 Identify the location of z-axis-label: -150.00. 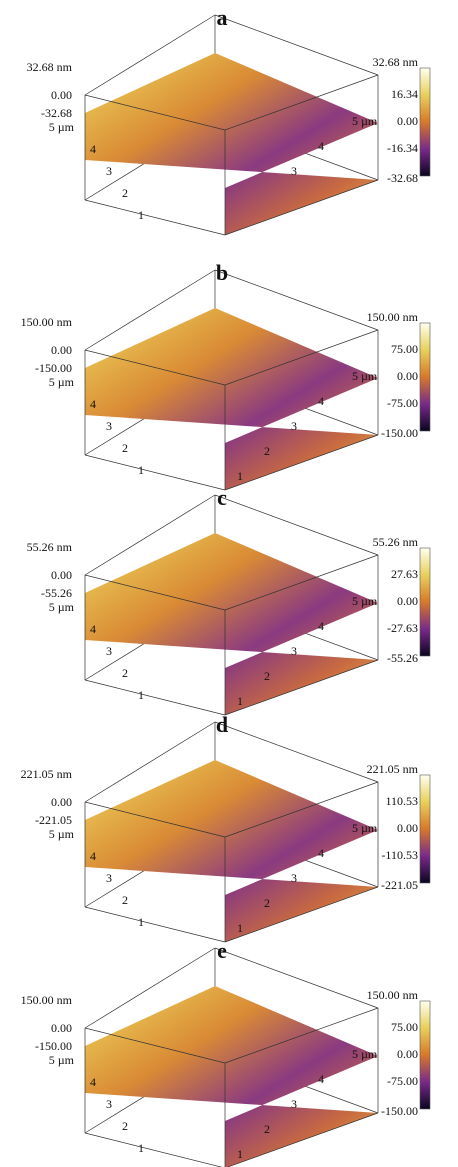
(53, 368).